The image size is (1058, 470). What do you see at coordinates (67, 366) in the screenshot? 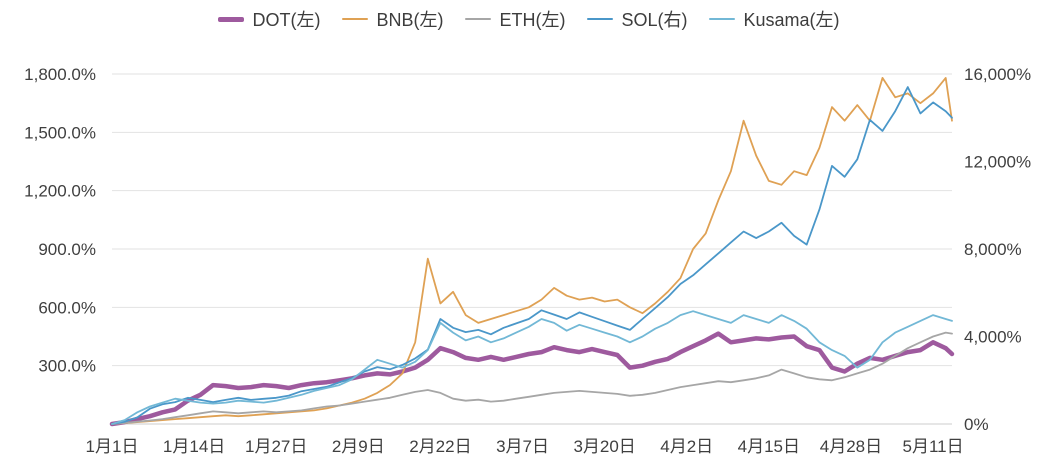
I see `left-axis-label: 300.0%` at bounding box center [67, 366].